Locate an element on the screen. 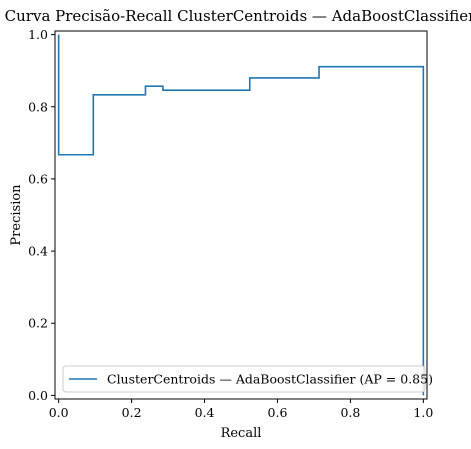  y-tick-label: 0.0 is located at coordinates (38, 395).